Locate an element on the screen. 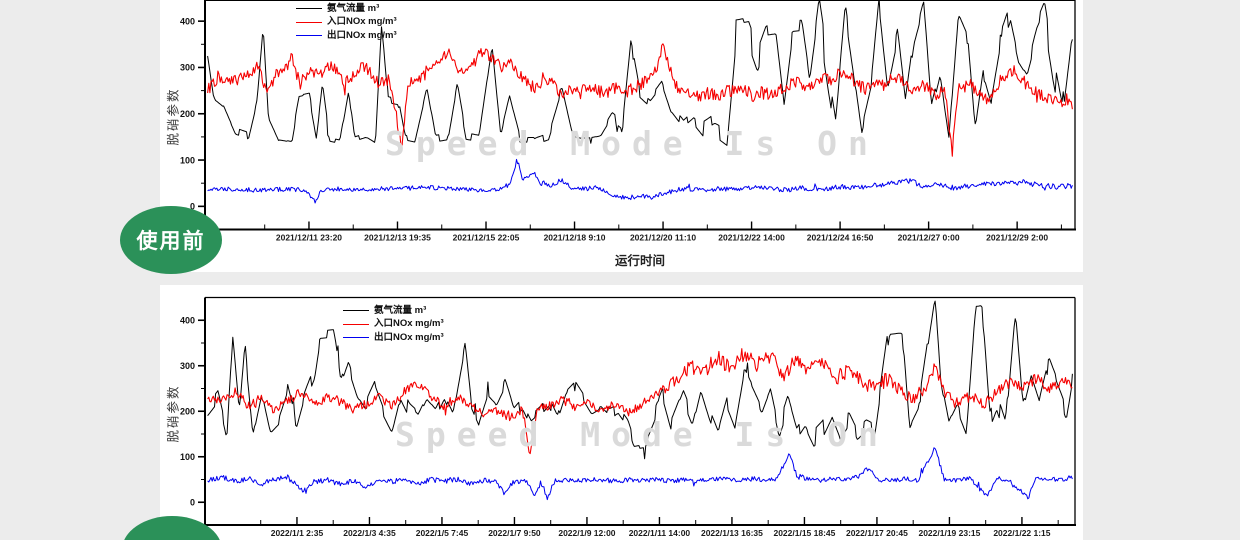  x-tick-label: 2022/1/3 4:35 is located at coordinates (369, 533).